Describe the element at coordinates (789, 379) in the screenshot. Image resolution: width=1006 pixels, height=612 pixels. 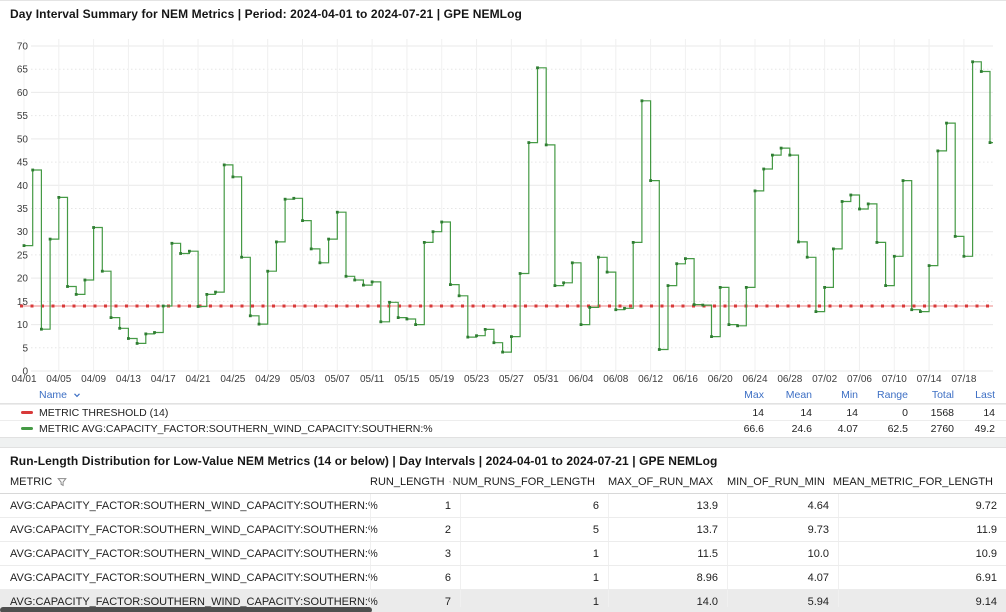
I see `x-tick-label: 06/28` at that location.